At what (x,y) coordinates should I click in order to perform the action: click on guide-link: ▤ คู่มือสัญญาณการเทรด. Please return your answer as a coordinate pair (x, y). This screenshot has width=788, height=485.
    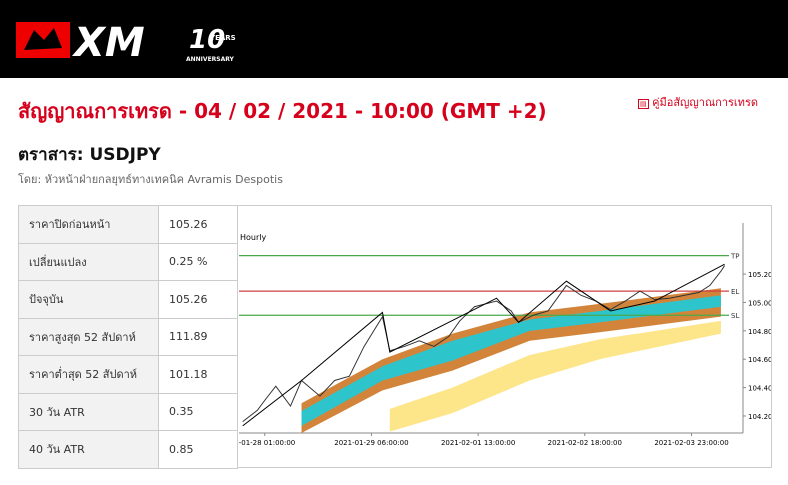
    Looking at the image, I should click on (698, 102).